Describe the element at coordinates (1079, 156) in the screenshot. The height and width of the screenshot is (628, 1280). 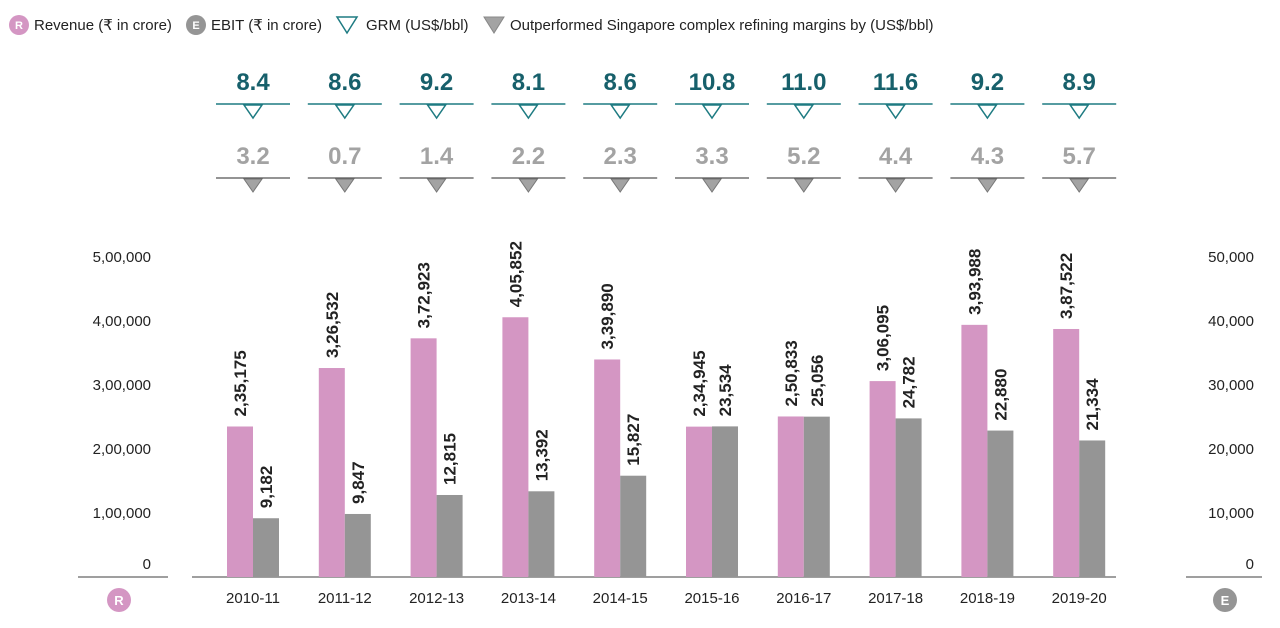
I see `outperformed-value: 5.7` at that location.